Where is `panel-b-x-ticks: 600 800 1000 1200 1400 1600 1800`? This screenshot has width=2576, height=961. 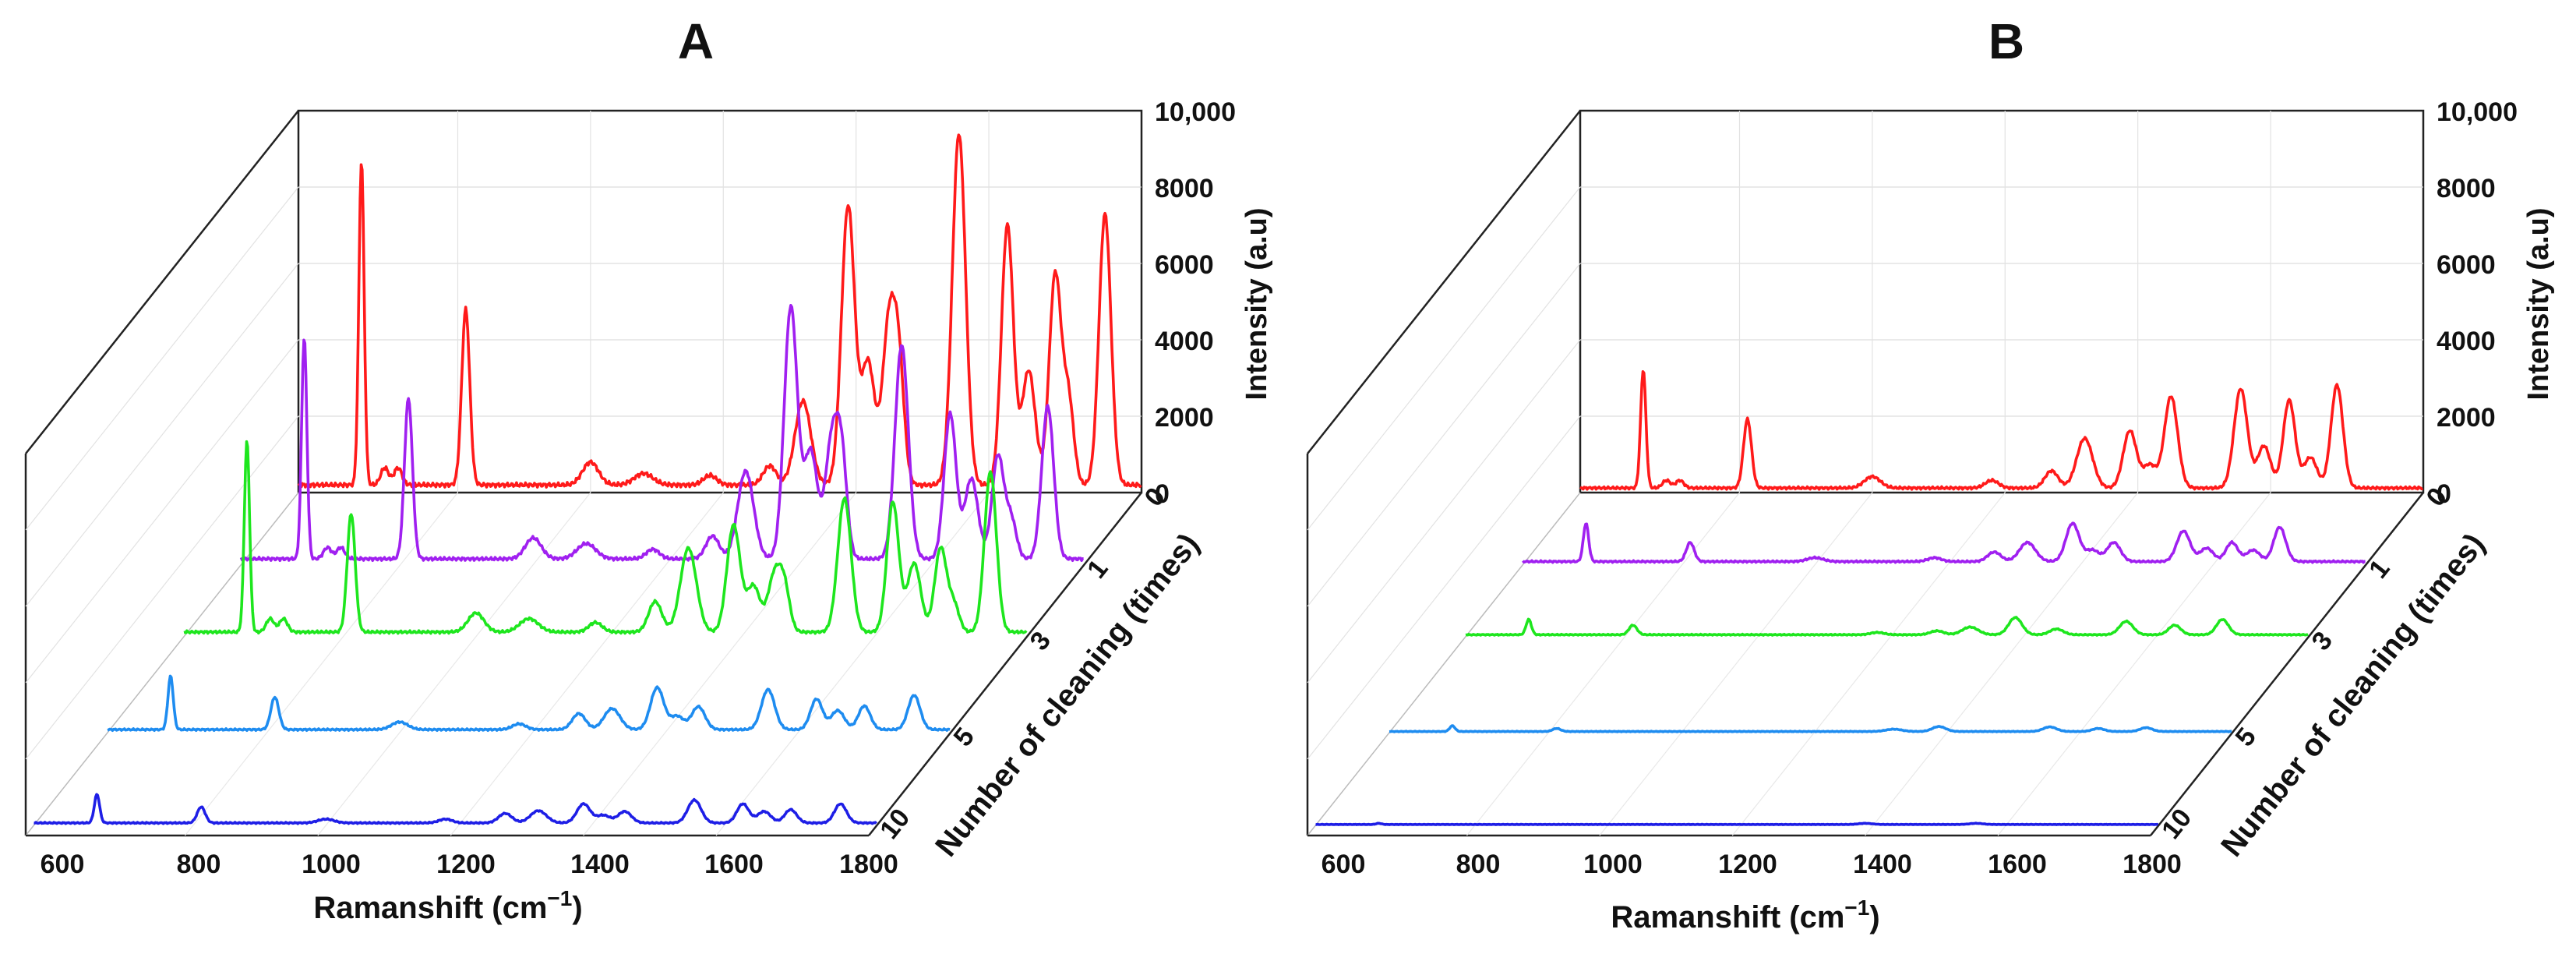
panel-b-x-ticks: 600 800 1000 1200 1400 1600 1800 is located at coordinates (1752, 864).